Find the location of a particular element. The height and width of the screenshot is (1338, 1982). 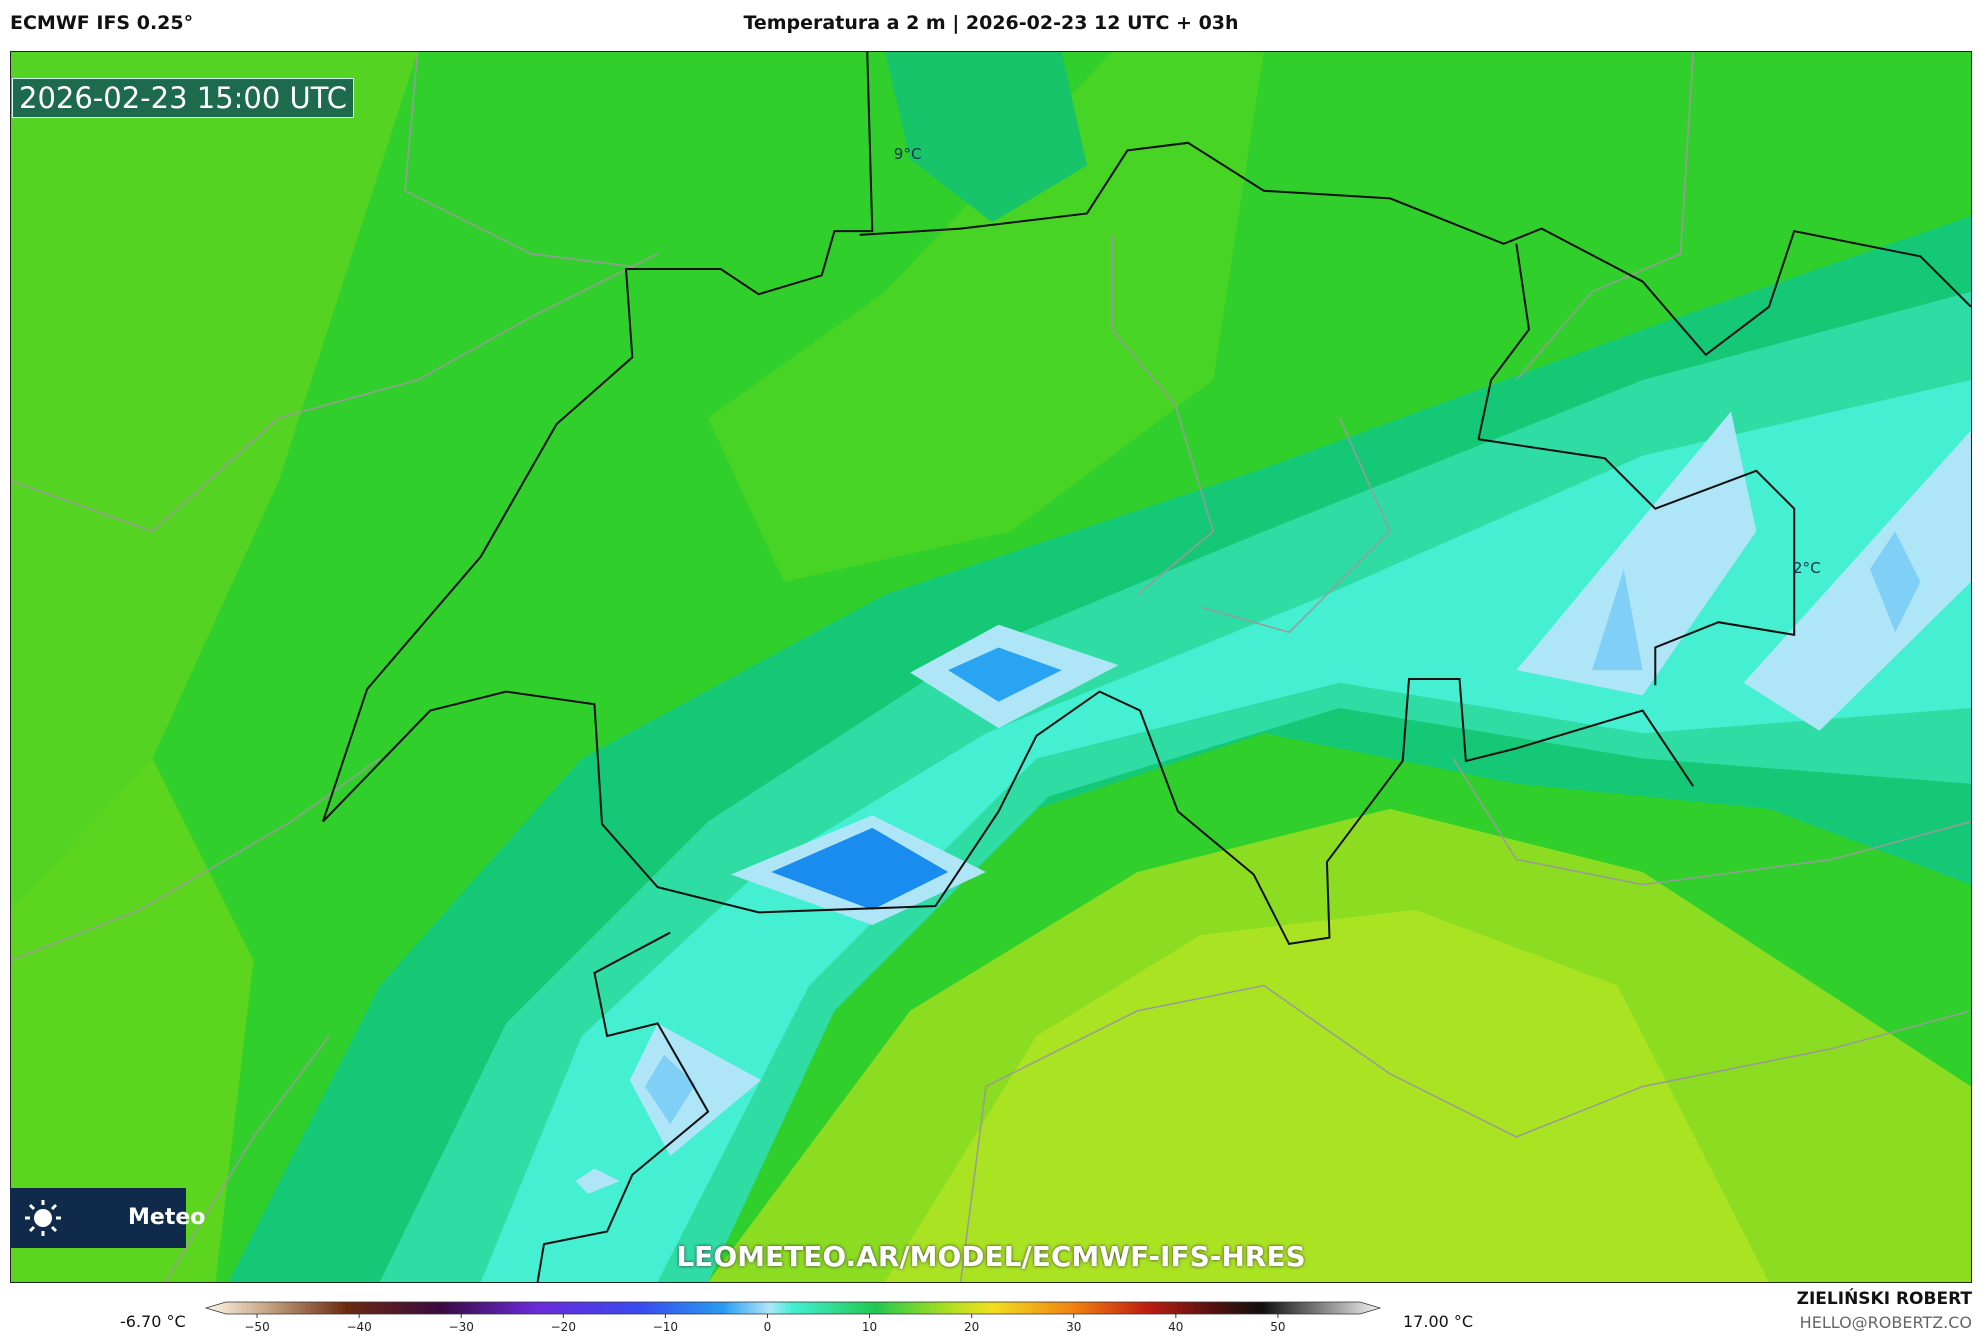

colorbar-tick-label: −20 is located at coordinates (563, 1327).